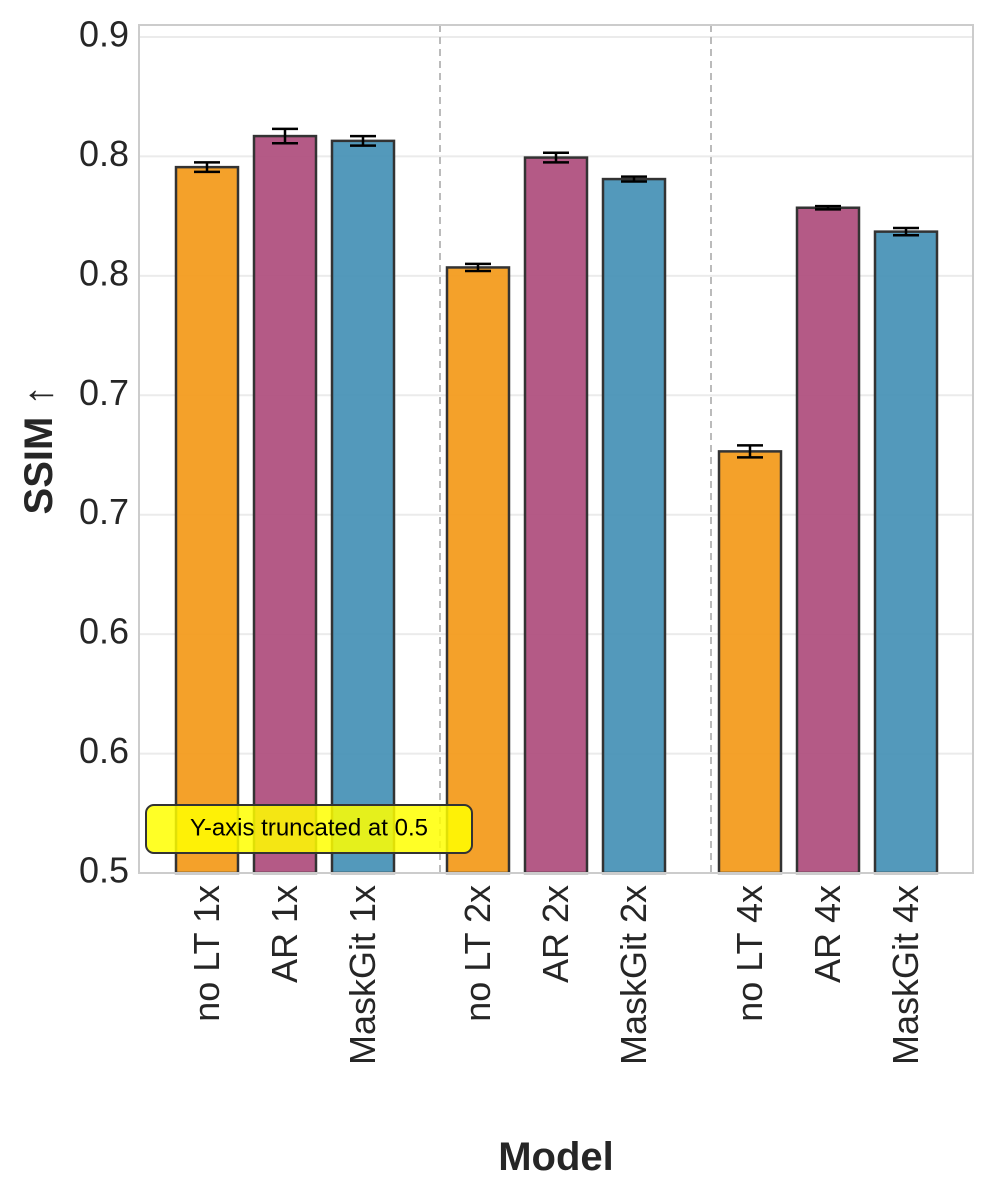 This screenshot has width=995, height=1200. Describe the element at coordinates (555, 934) in the screenshot. I see `x-tick-label: AR 2x` at that location.